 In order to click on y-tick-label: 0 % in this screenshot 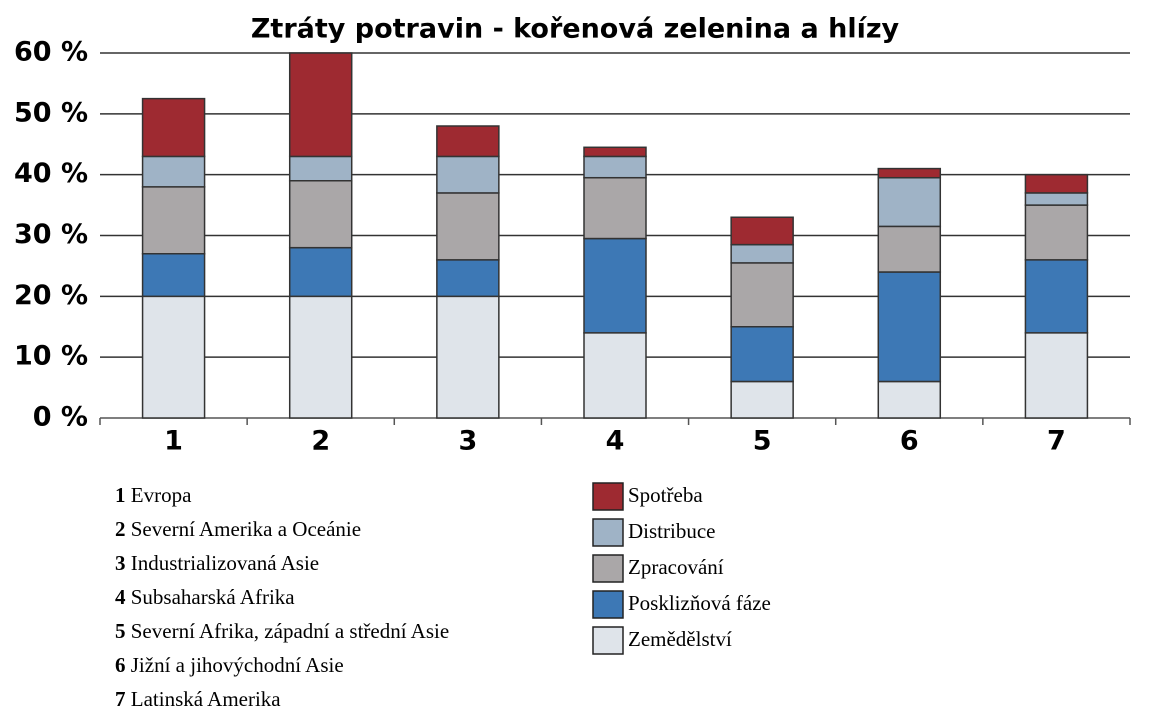, I will do `click(60, 417)`.